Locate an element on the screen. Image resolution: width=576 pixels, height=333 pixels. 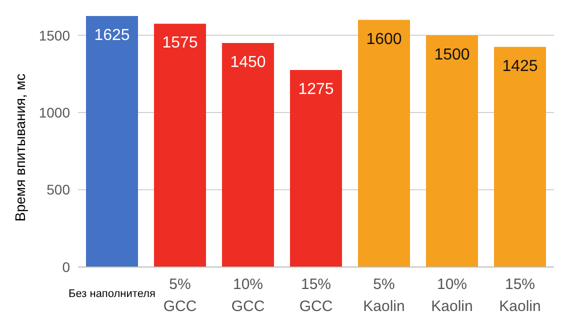
data-label: 1450 is located at coordinates (248, 63).